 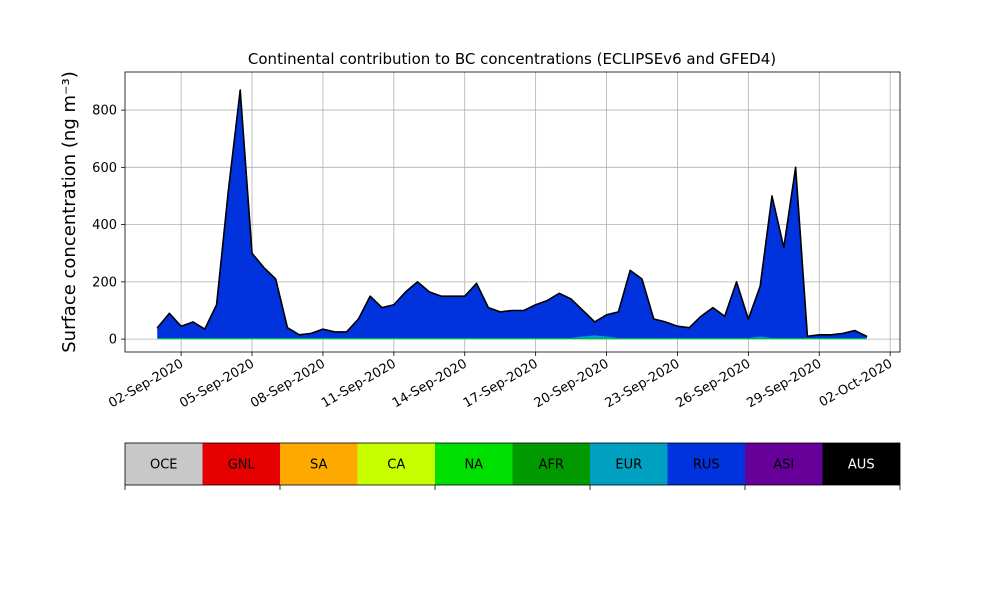 I want to click on x-tick-label: 26-Sep-2020, so click(x=714, y=383).